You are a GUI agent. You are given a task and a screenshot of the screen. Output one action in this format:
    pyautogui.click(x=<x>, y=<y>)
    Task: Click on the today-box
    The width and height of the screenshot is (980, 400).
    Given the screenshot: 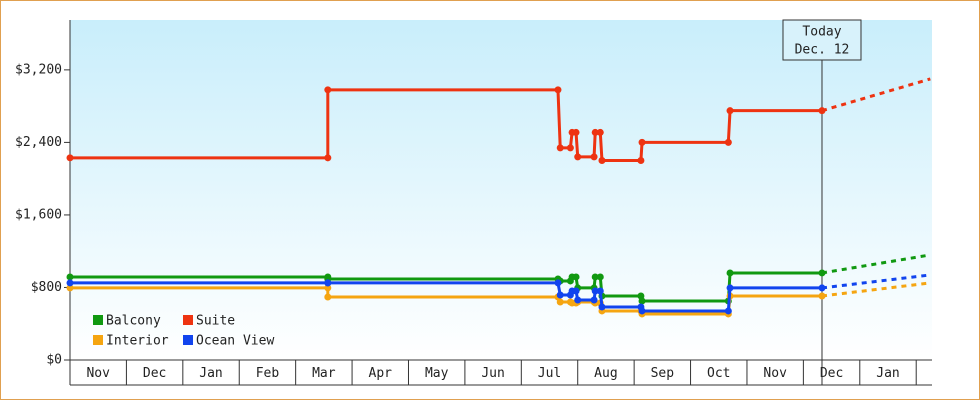 What is the action you would take?
    pyautogui.click(x=822, y=40)
    